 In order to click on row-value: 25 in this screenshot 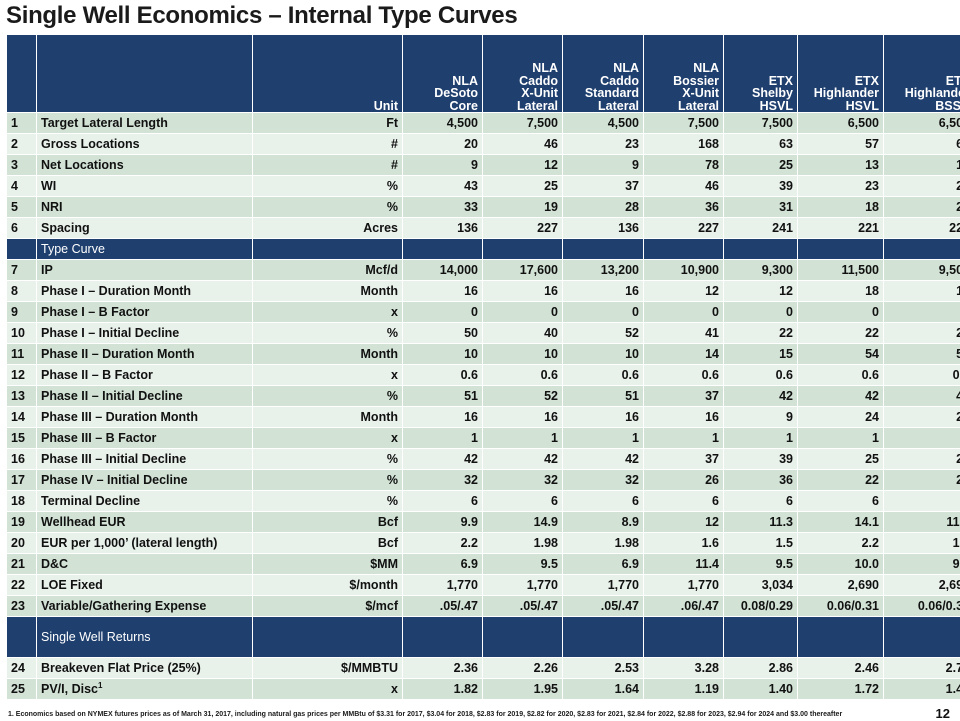, I will do `click(841, 459)`.